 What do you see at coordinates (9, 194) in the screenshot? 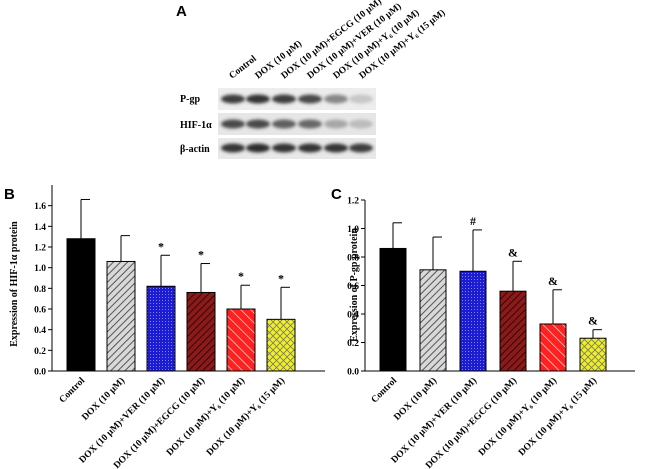
I see `panel-b-letter: B` at bounding box center [9, 194].